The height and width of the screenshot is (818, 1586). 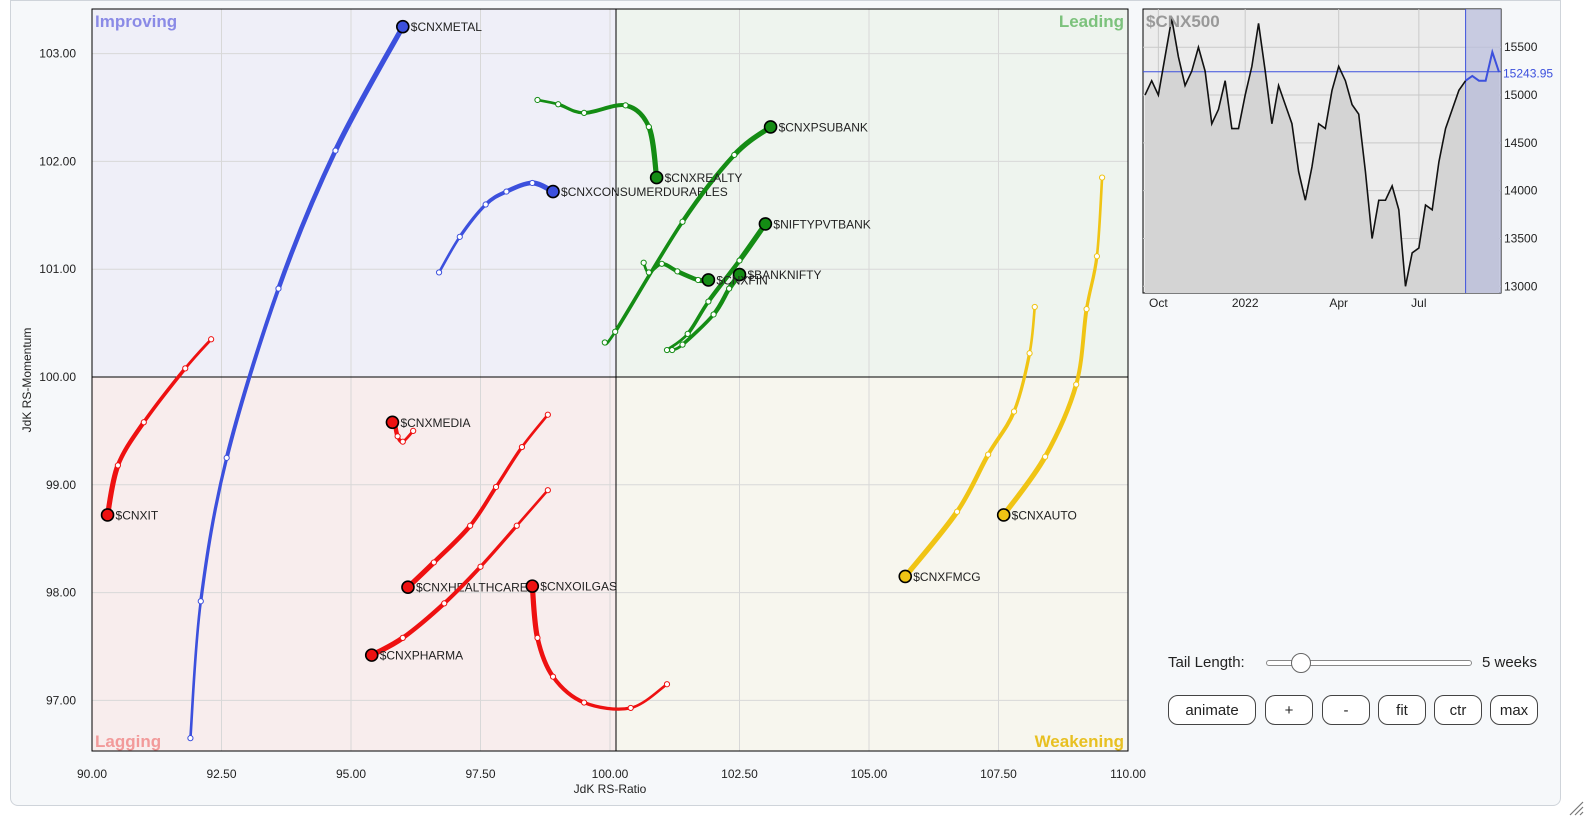 I want to click on series-label: $CNXCONSUMERDURABLES, so click(x=644, y=192).